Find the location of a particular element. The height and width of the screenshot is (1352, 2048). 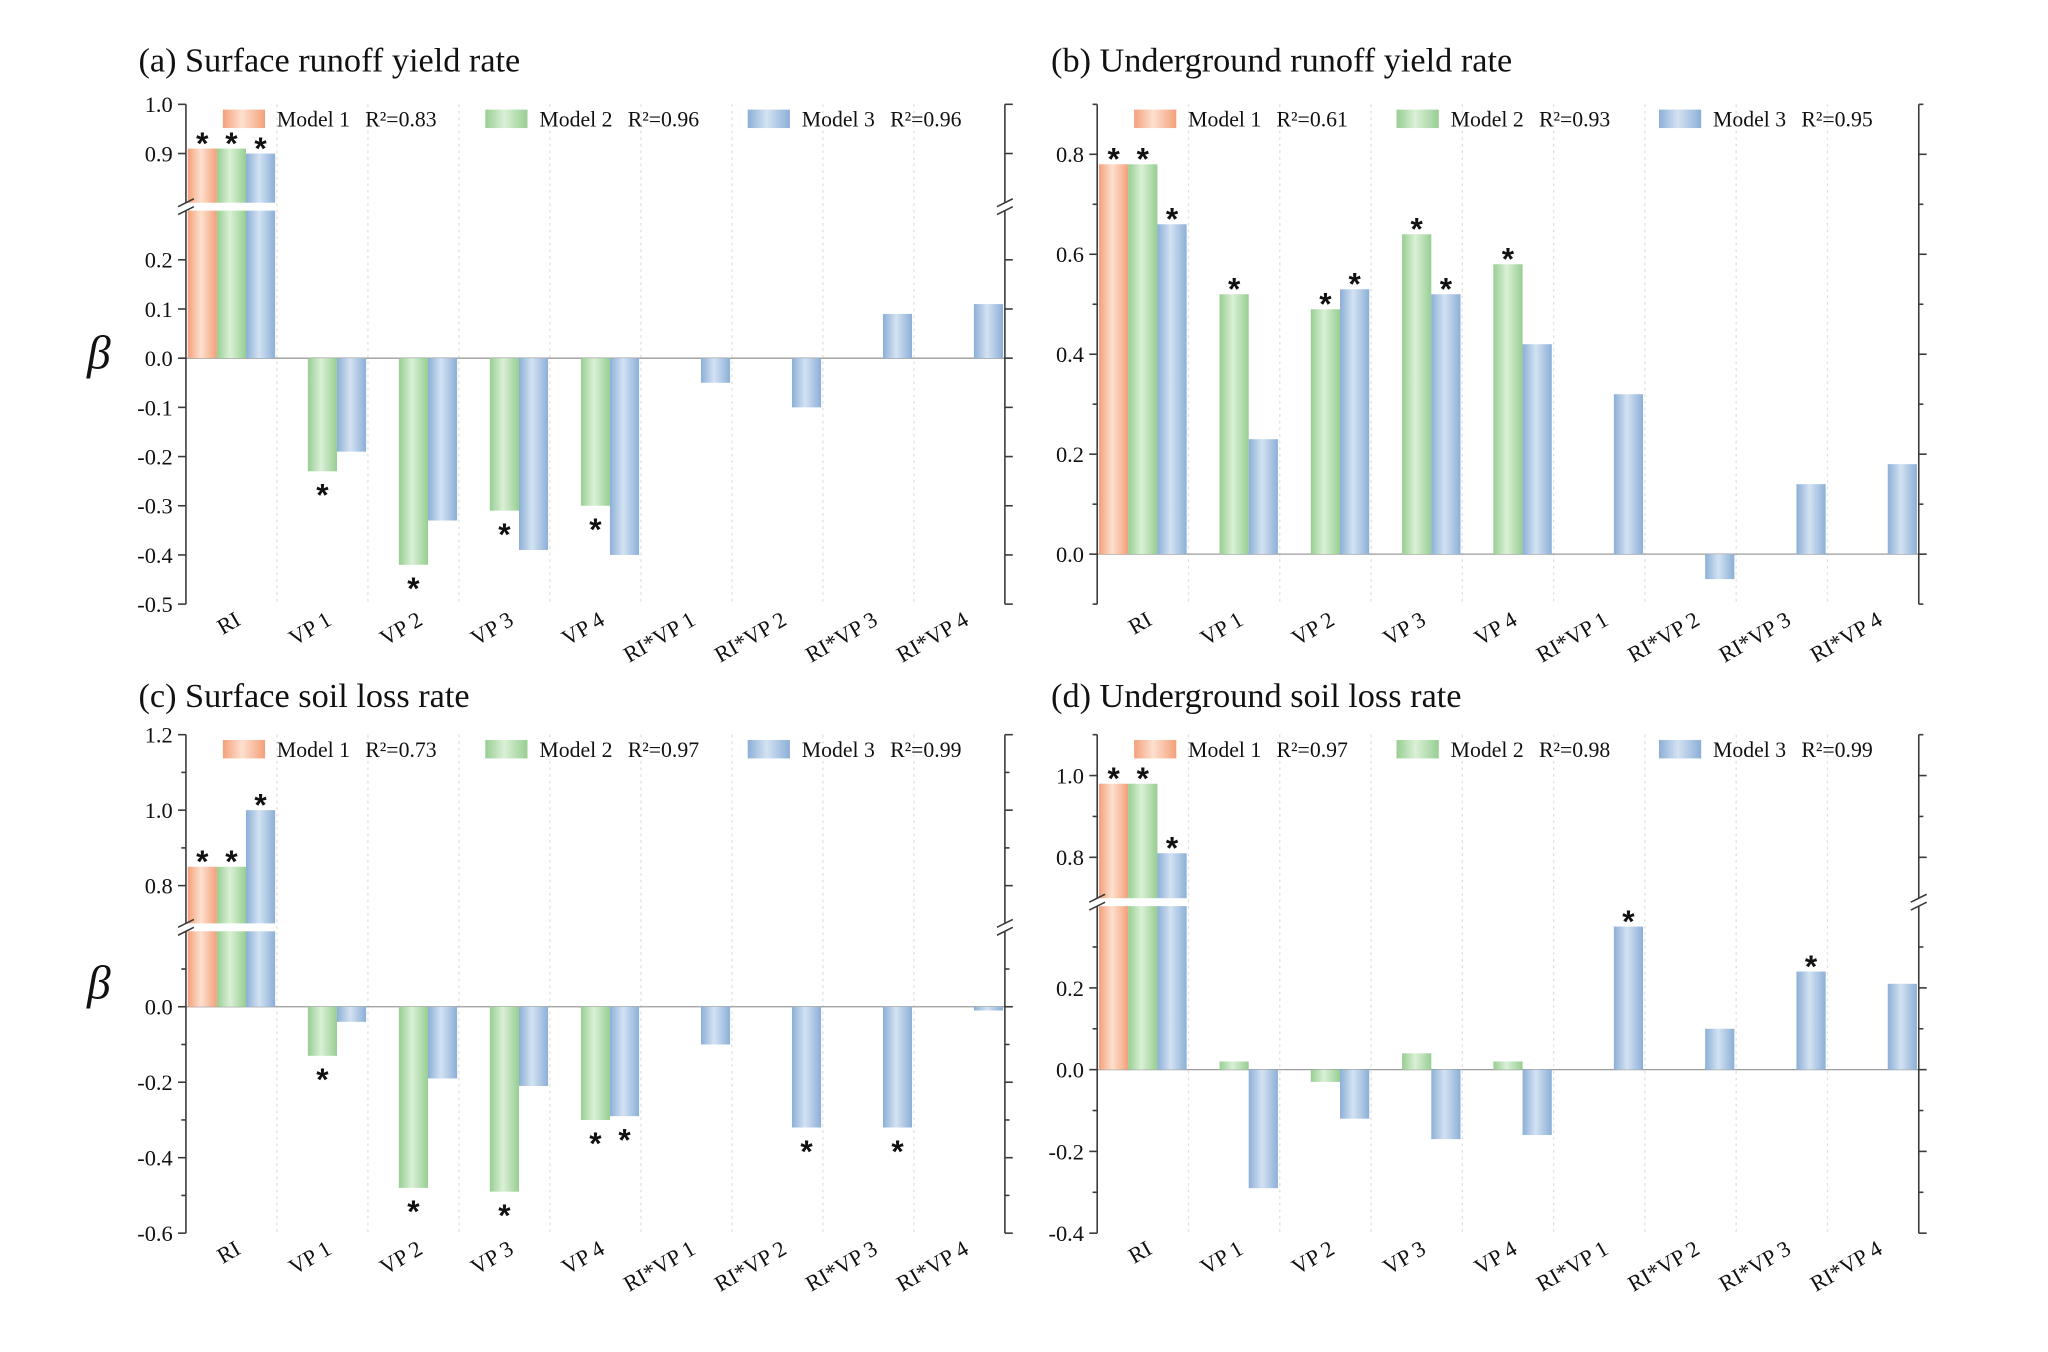

panel-title: (a) Surface runoff yield rate is located at coordinates (329, 60).